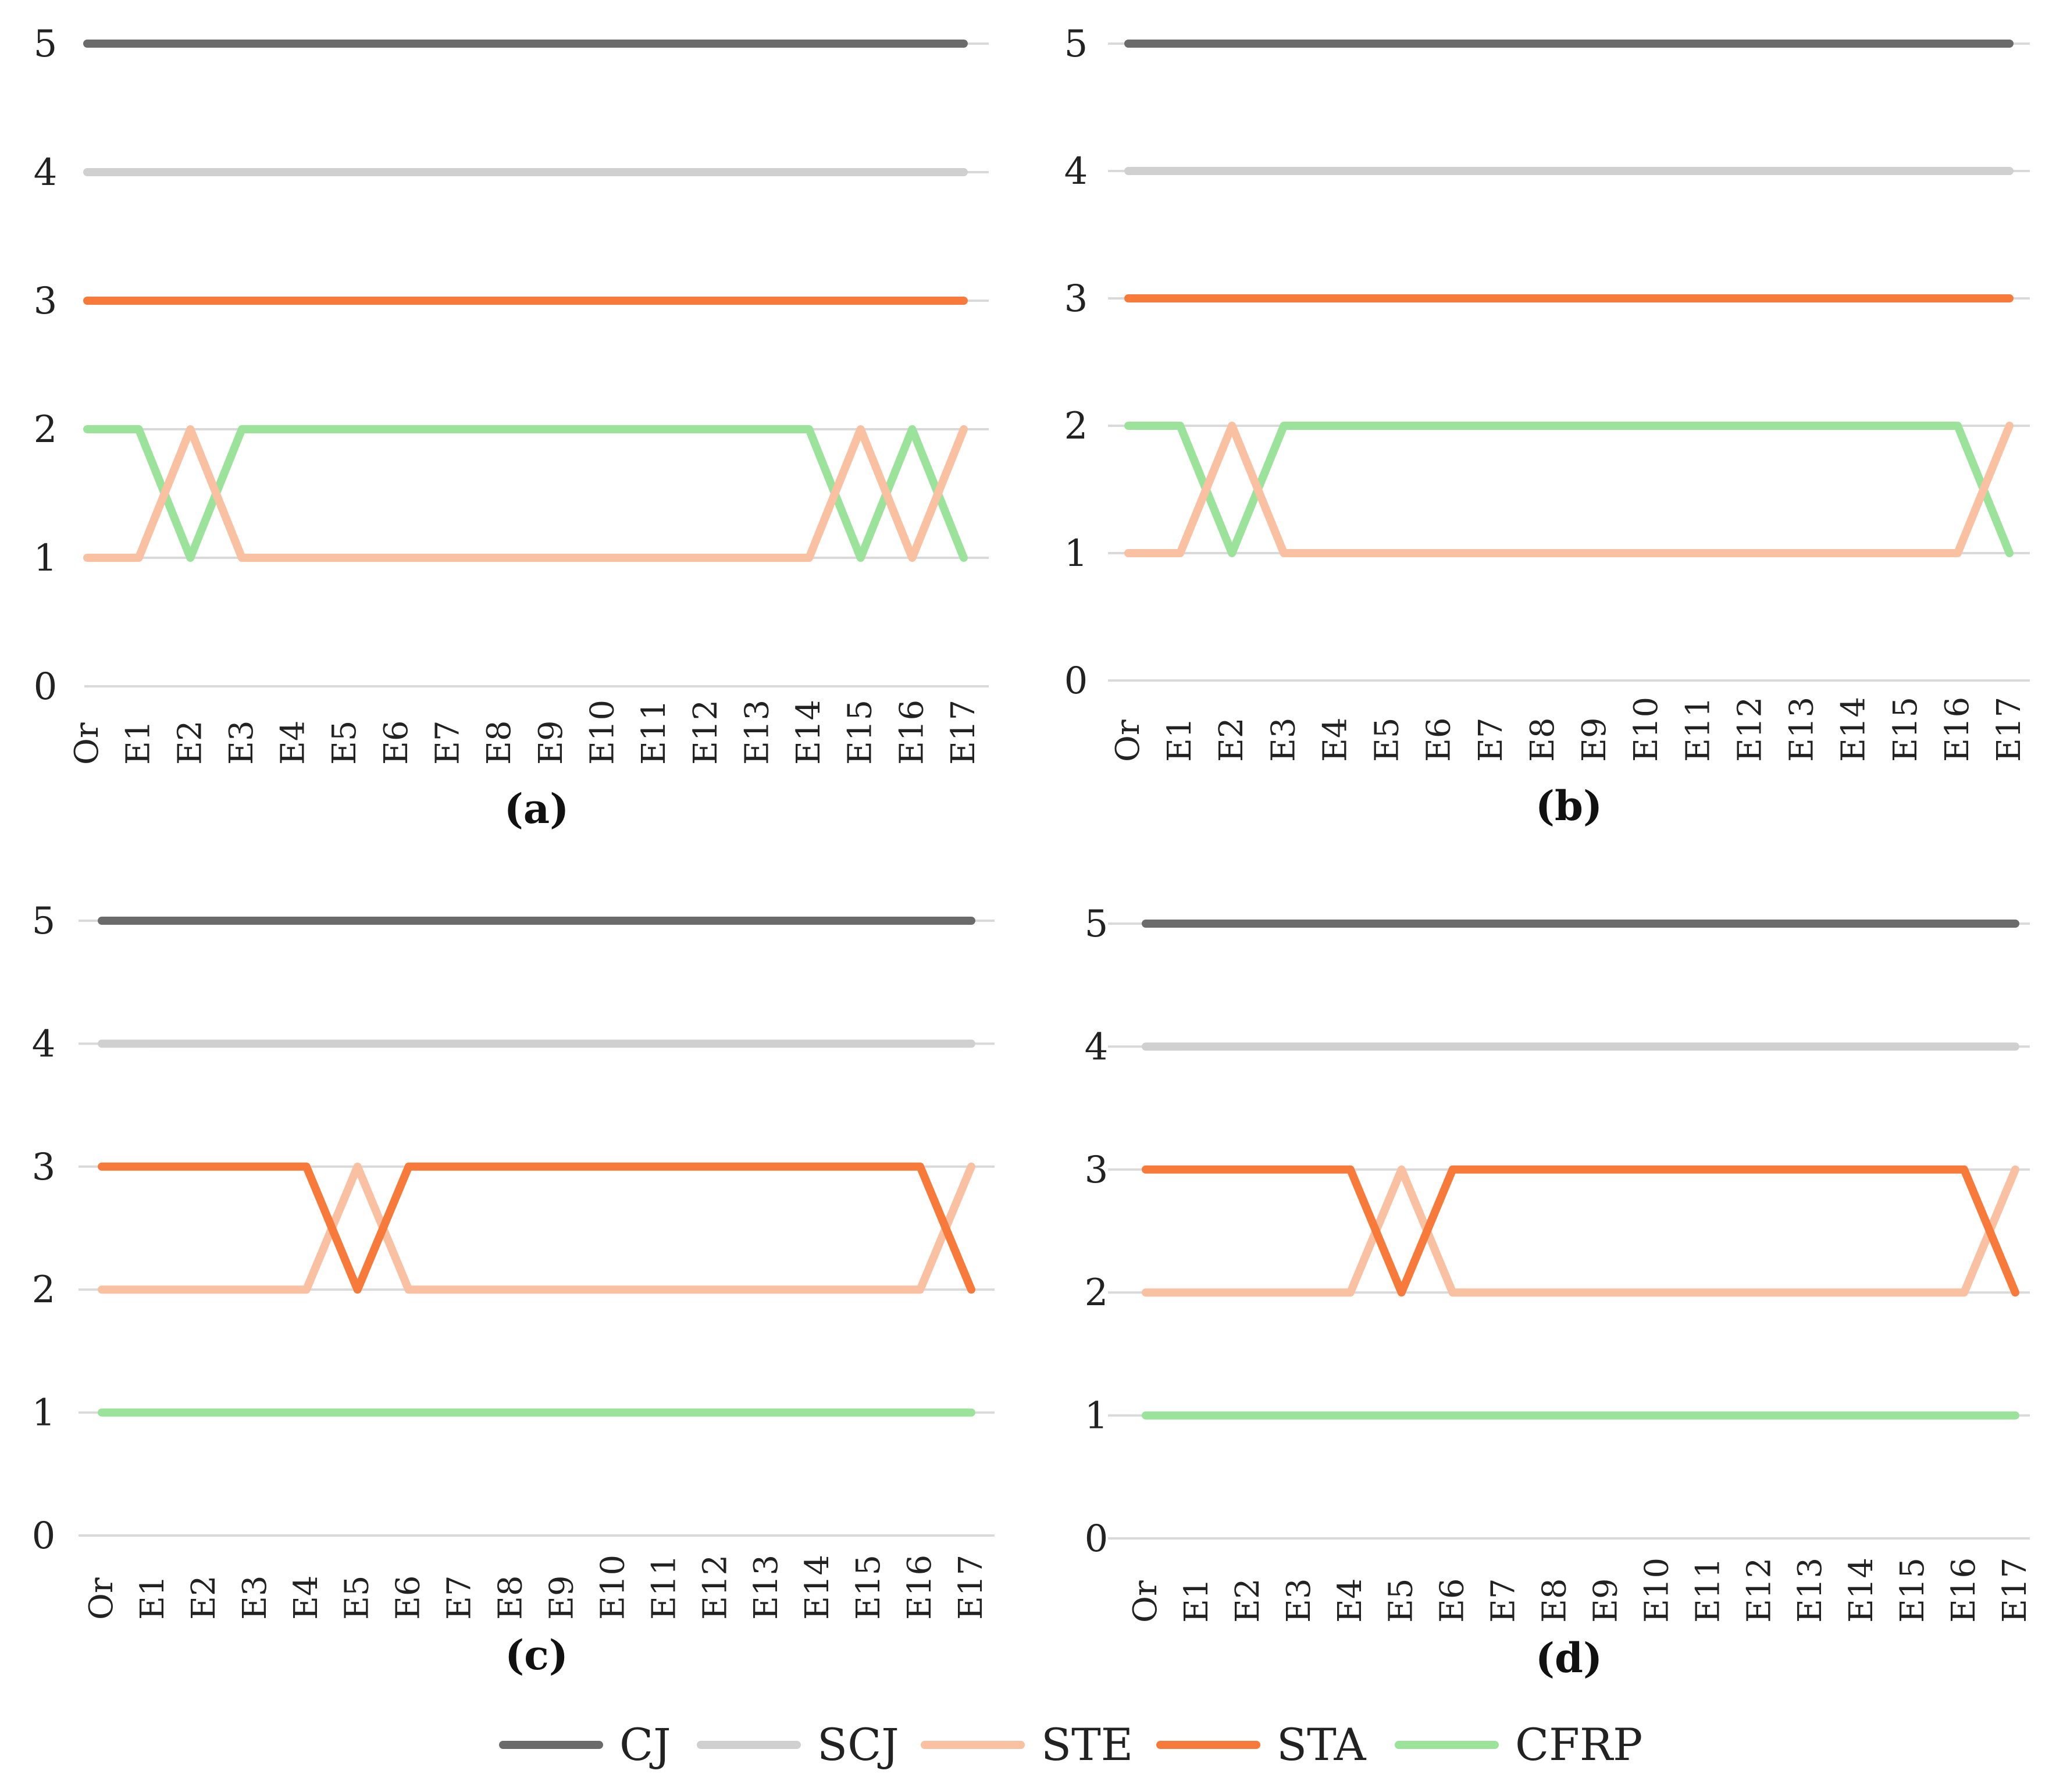  I want to click on legend-label-cfrp: CFRP, so click(1579, 1744).